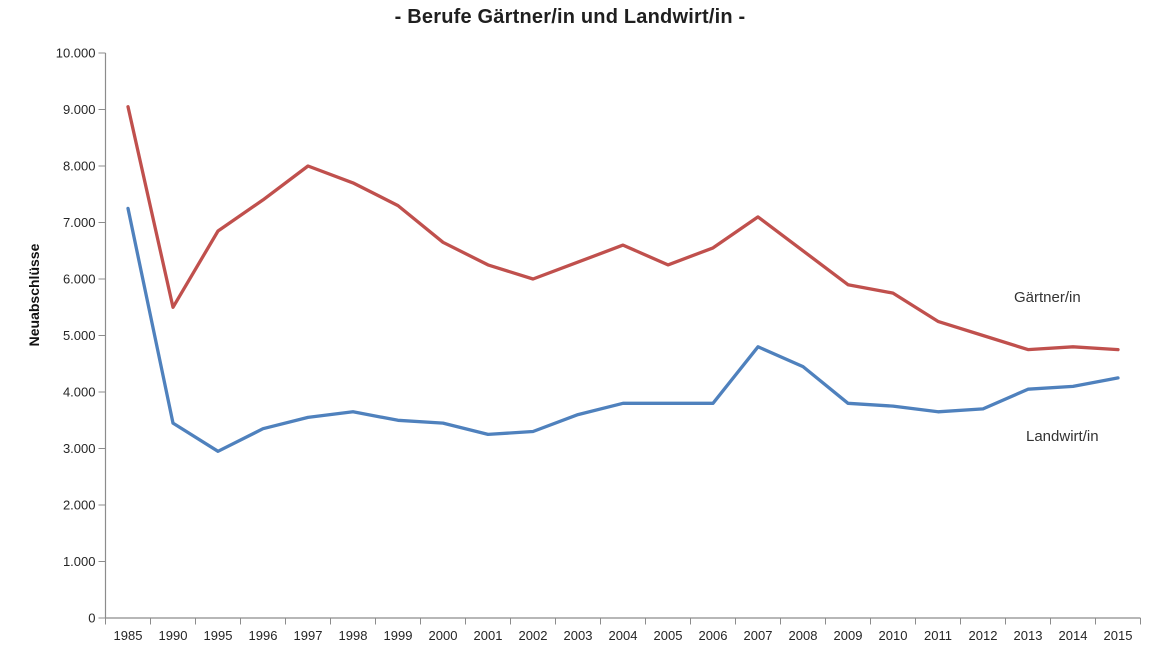 The width and height of the screenshot is (1152, 648). I want to click on y-tick-label: 5.000, so click(79, 335).